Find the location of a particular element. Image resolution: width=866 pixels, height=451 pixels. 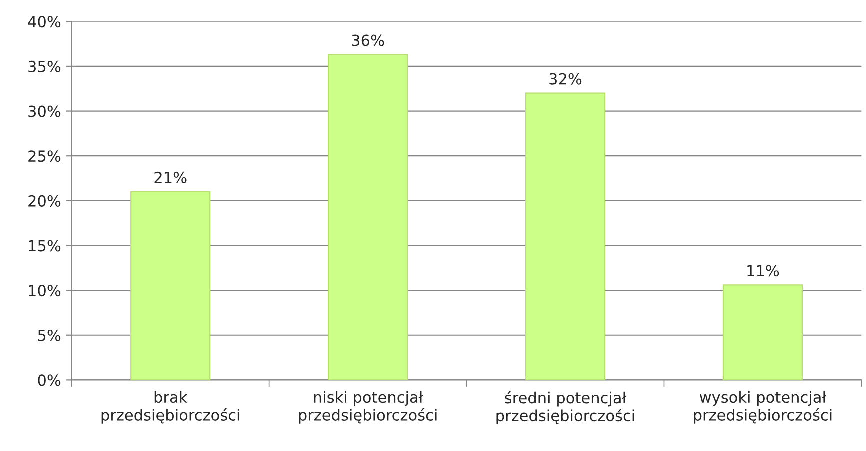

y-tick-label: 20% is located at coordinates (44, 201).